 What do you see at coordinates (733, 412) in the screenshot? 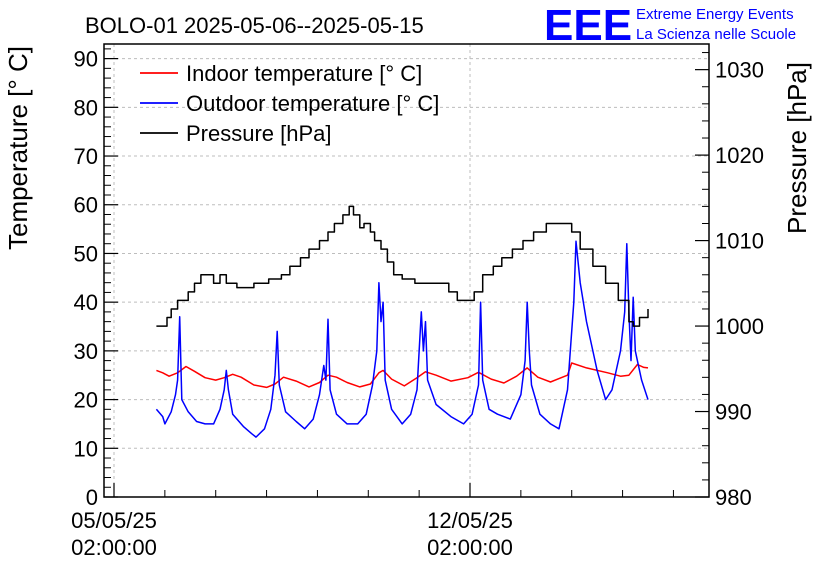
I see `y2-tick-label: 990` at bounding box center [733, 412].